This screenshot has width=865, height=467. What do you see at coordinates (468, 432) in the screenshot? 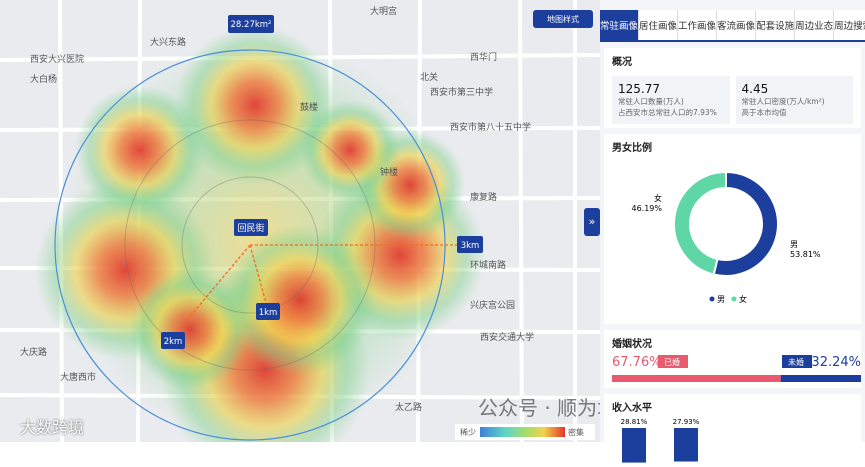
I see `legend-low: 稀少` at bounding box center [468, 432].